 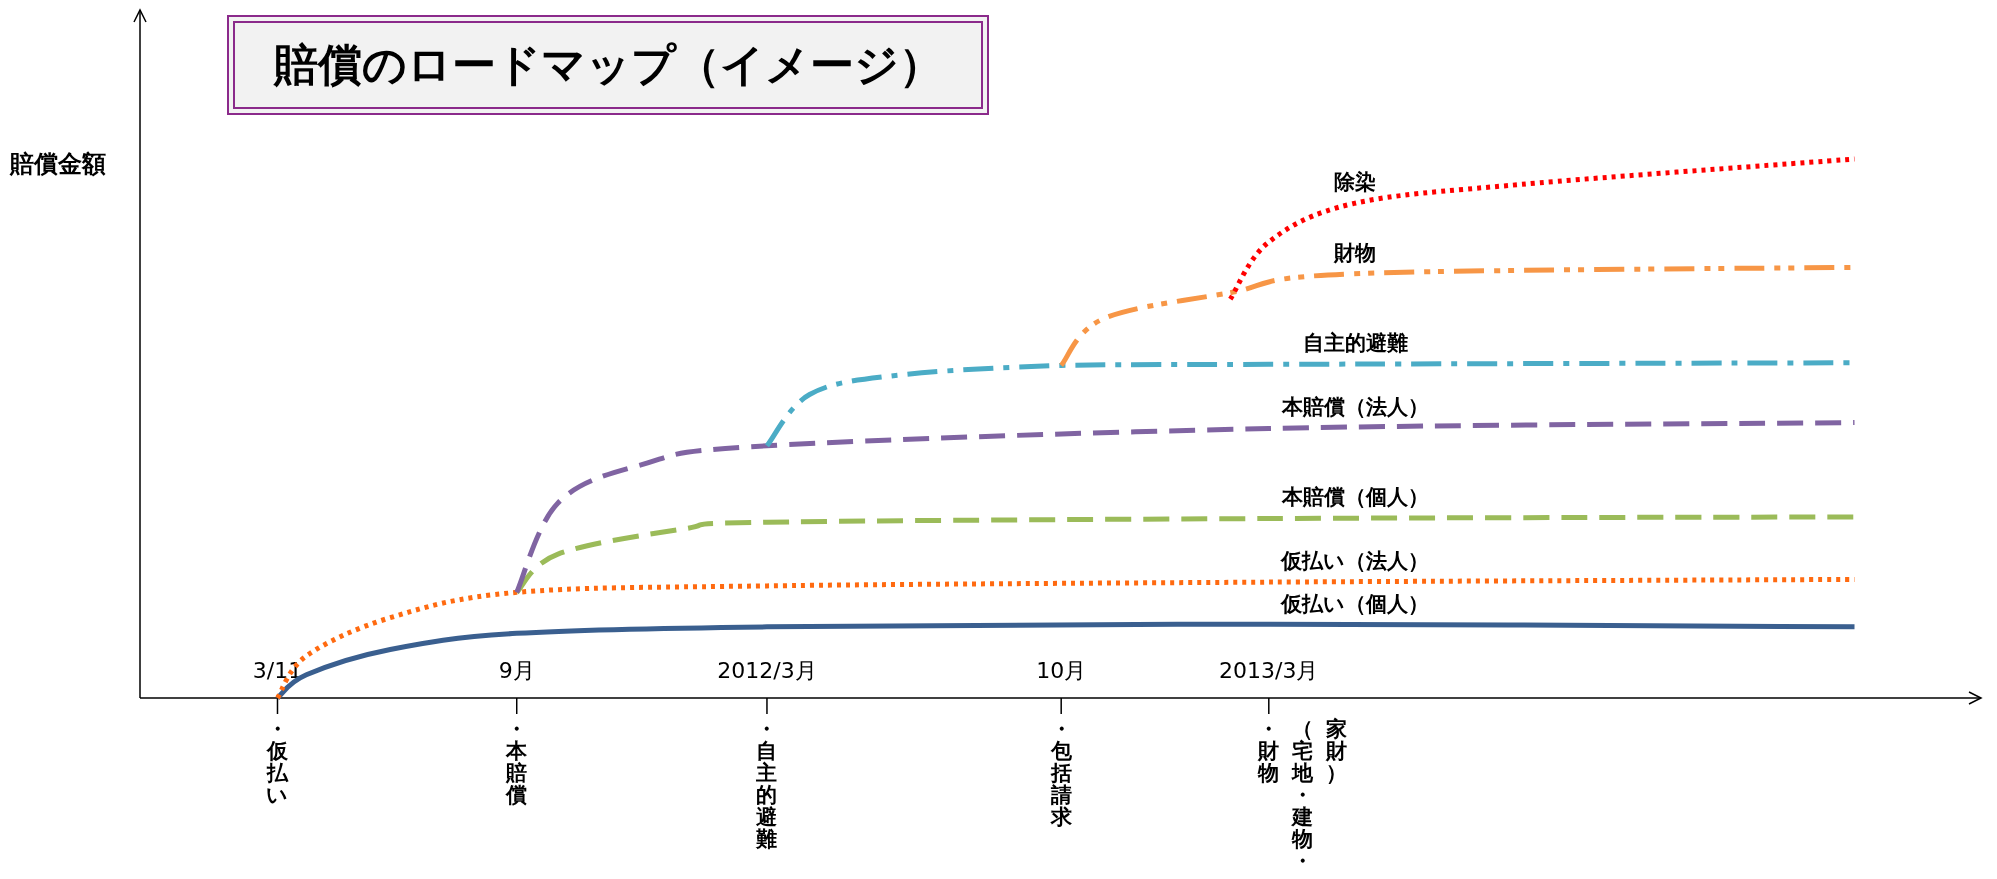 I want to click on x-tick-label: 10月, so click(x=1061, y=670).